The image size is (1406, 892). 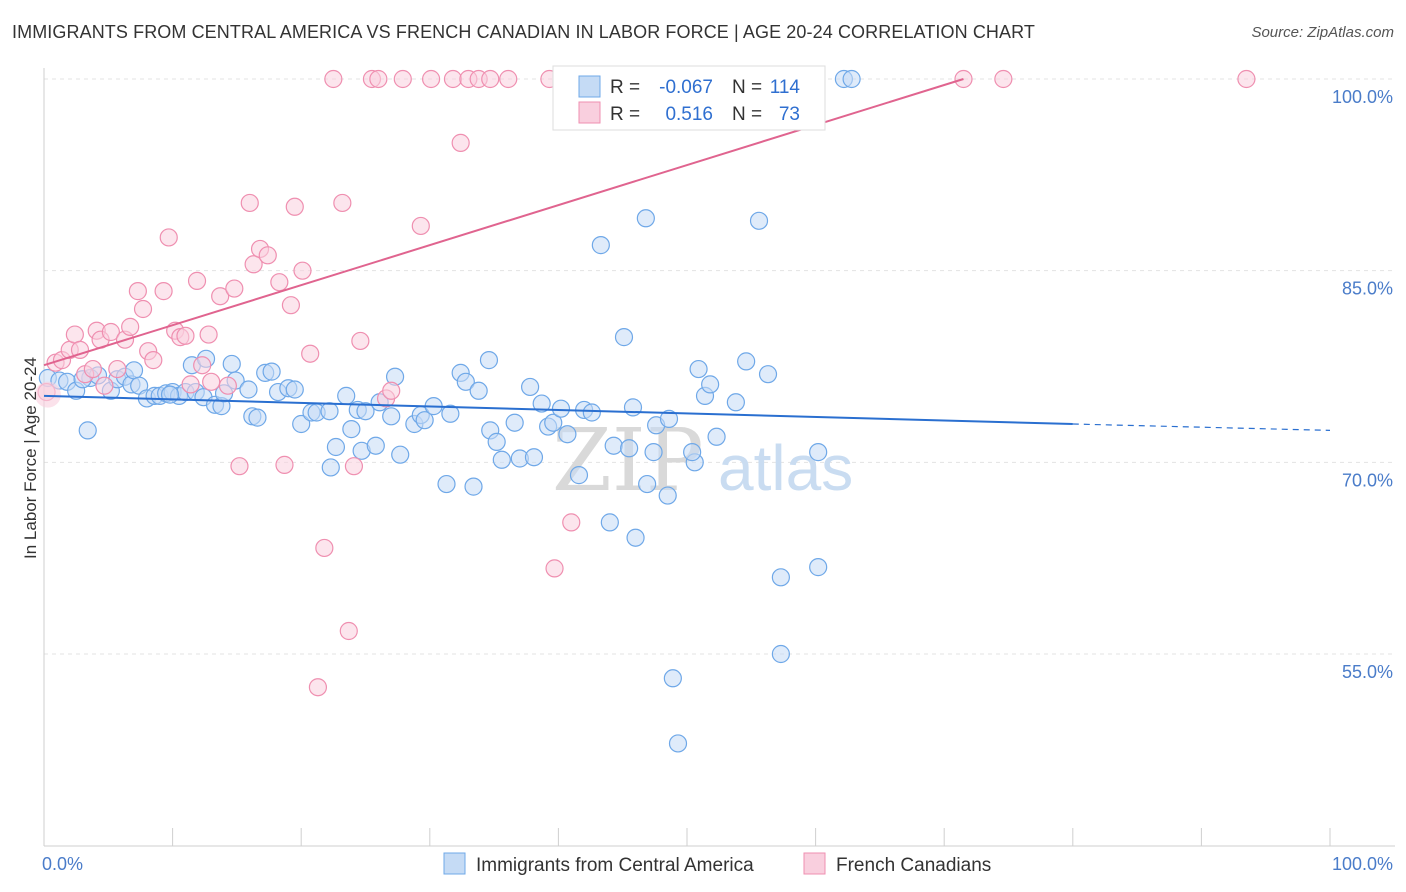 I want to click on correlation-legend: R = -0.067 N = 114 R = 0.516 N = 73, so click(x=689, y=98).